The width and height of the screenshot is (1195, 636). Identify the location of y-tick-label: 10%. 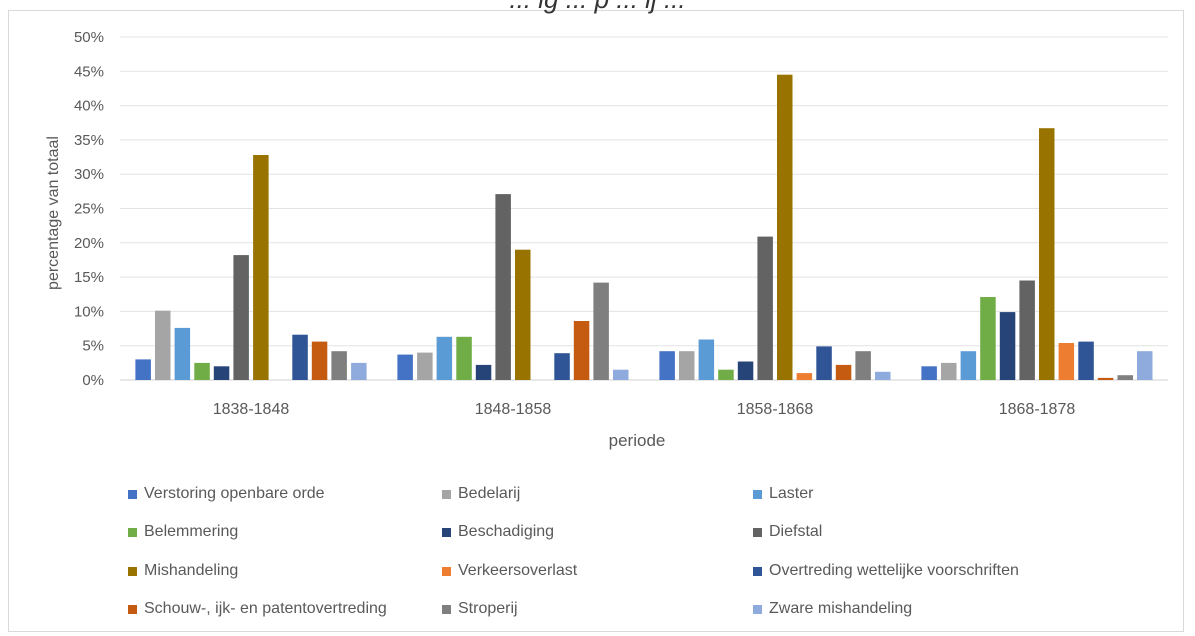
(89, 311).